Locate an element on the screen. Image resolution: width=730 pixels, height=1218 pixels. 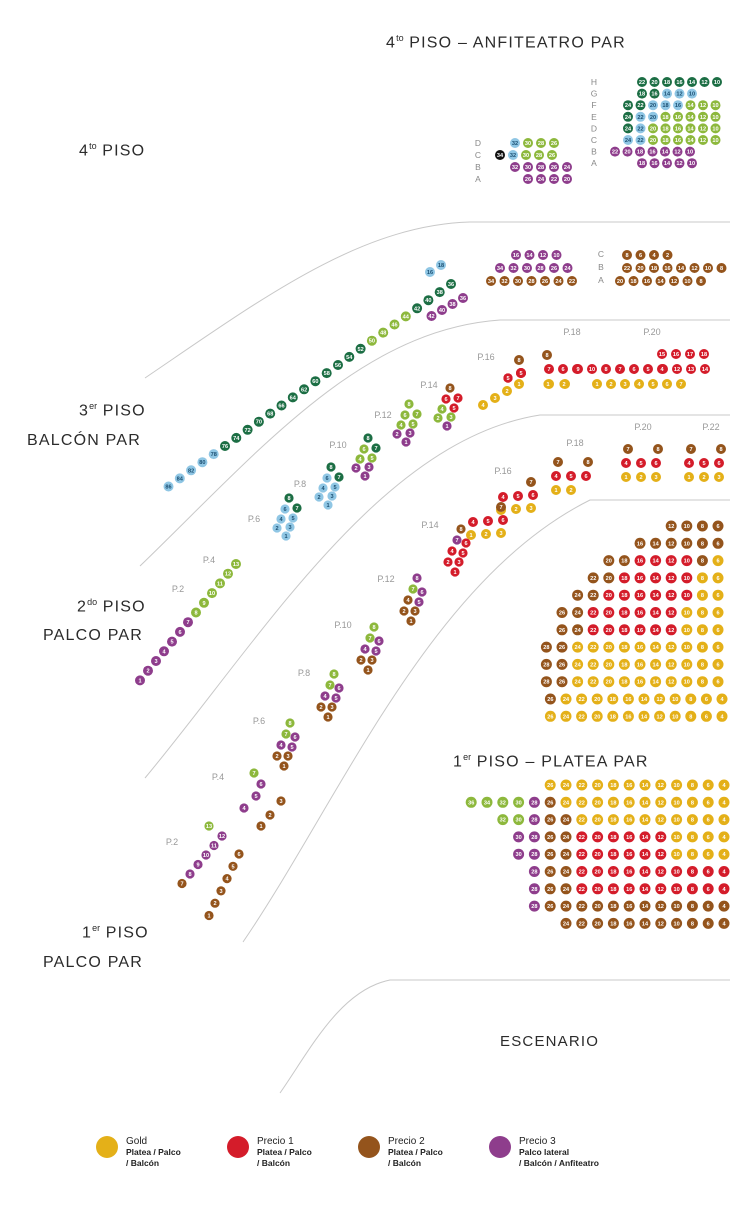
seat: 40 is located at coordinates (442, 310).